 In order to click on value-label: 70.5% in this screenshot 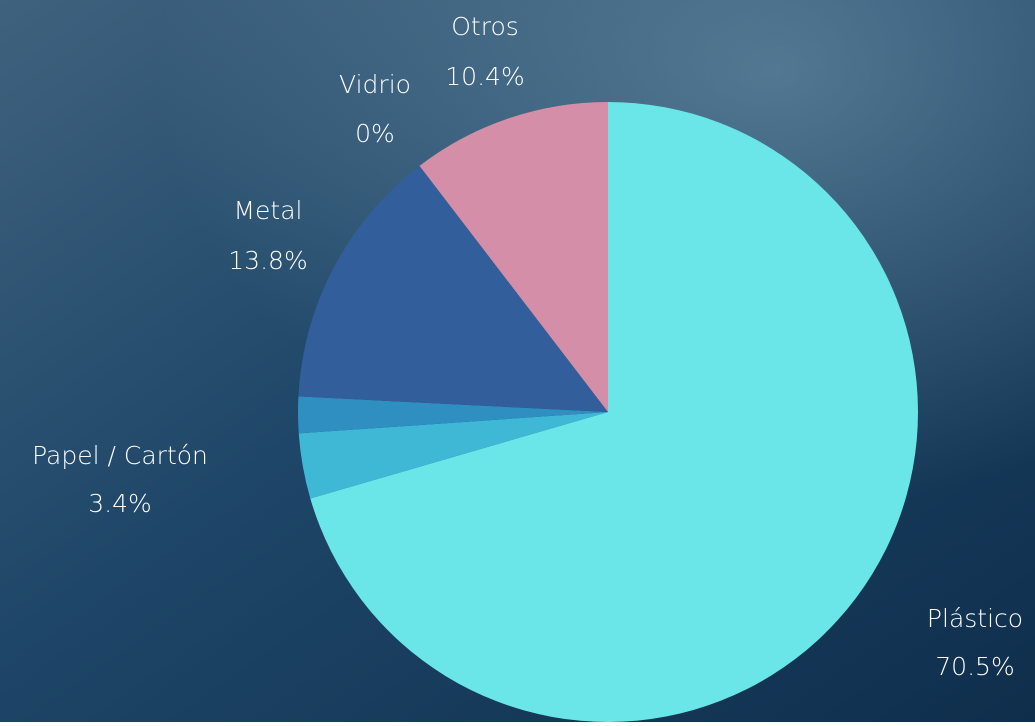, I will do `click(974, 666)`.